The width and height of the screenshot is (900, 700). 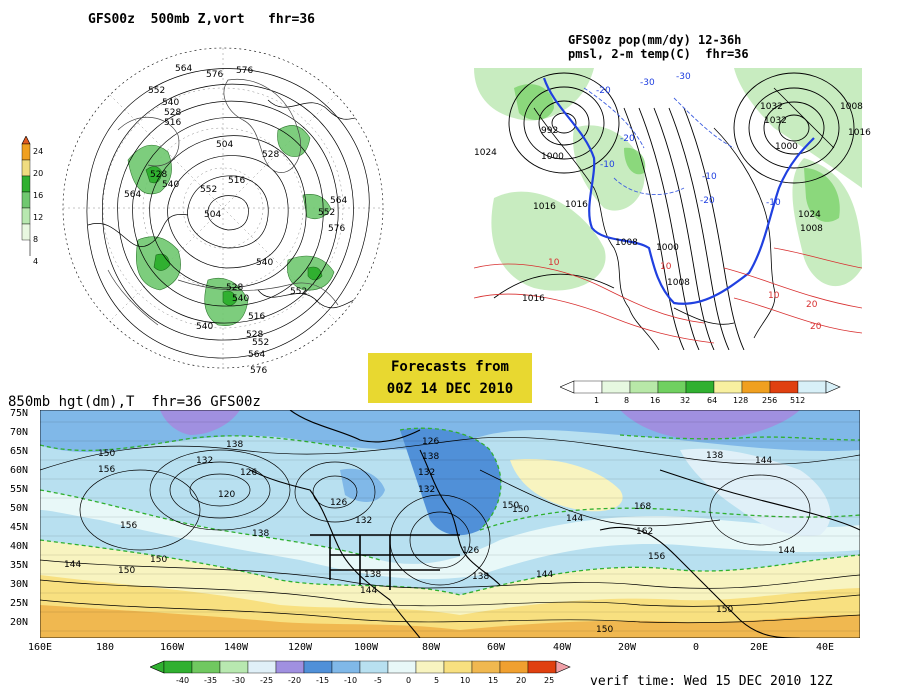 I want to click on lat-label: 30N, so click(x=19, y=584).